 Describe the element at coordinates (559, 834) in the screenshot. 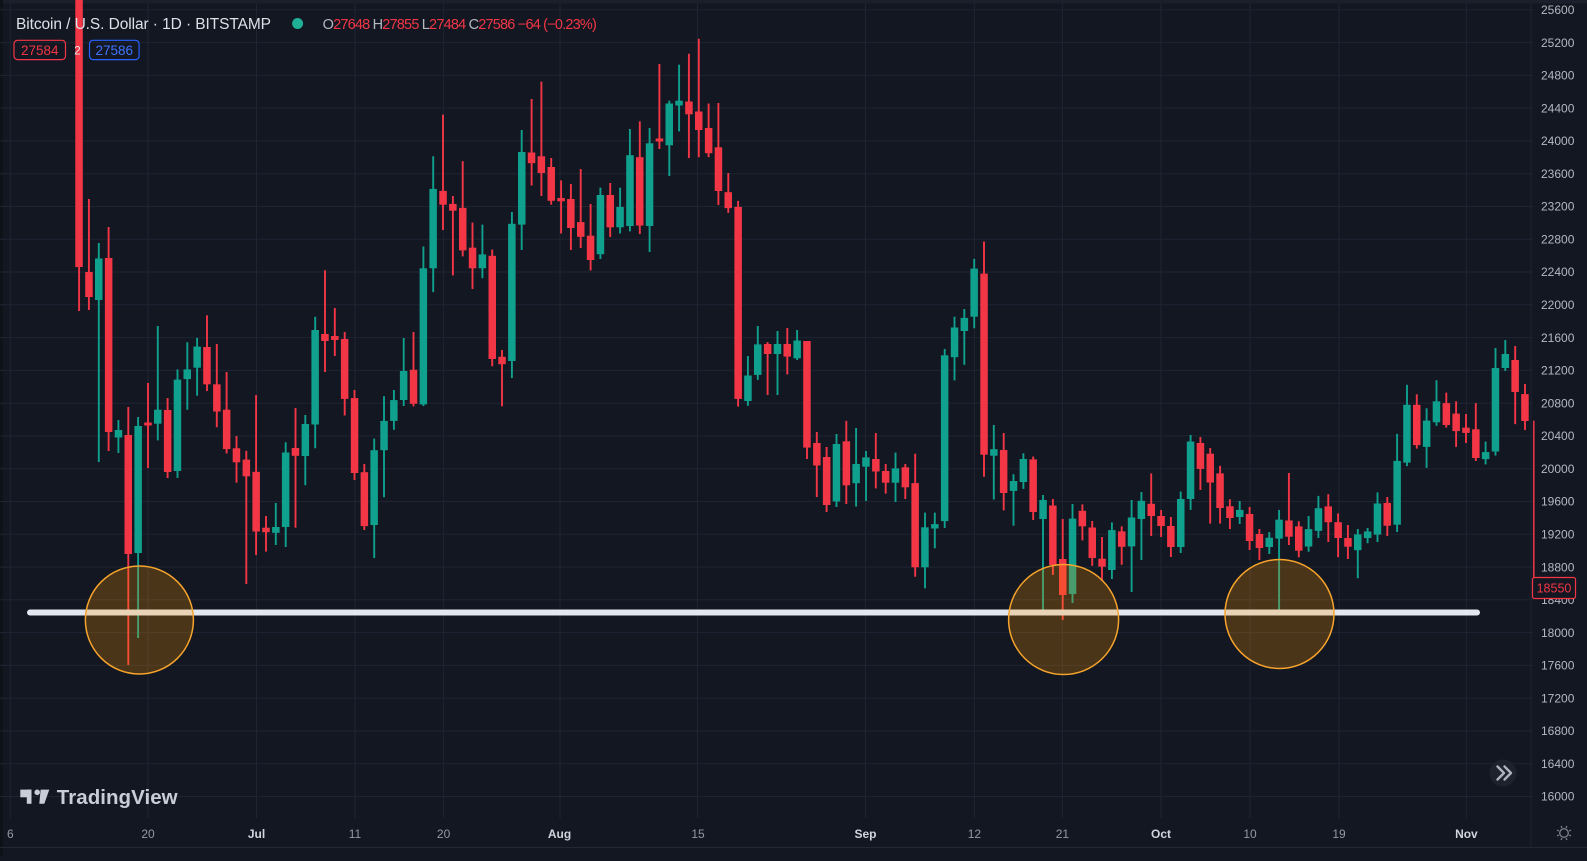

I see `svg-text: Aug` at that location.